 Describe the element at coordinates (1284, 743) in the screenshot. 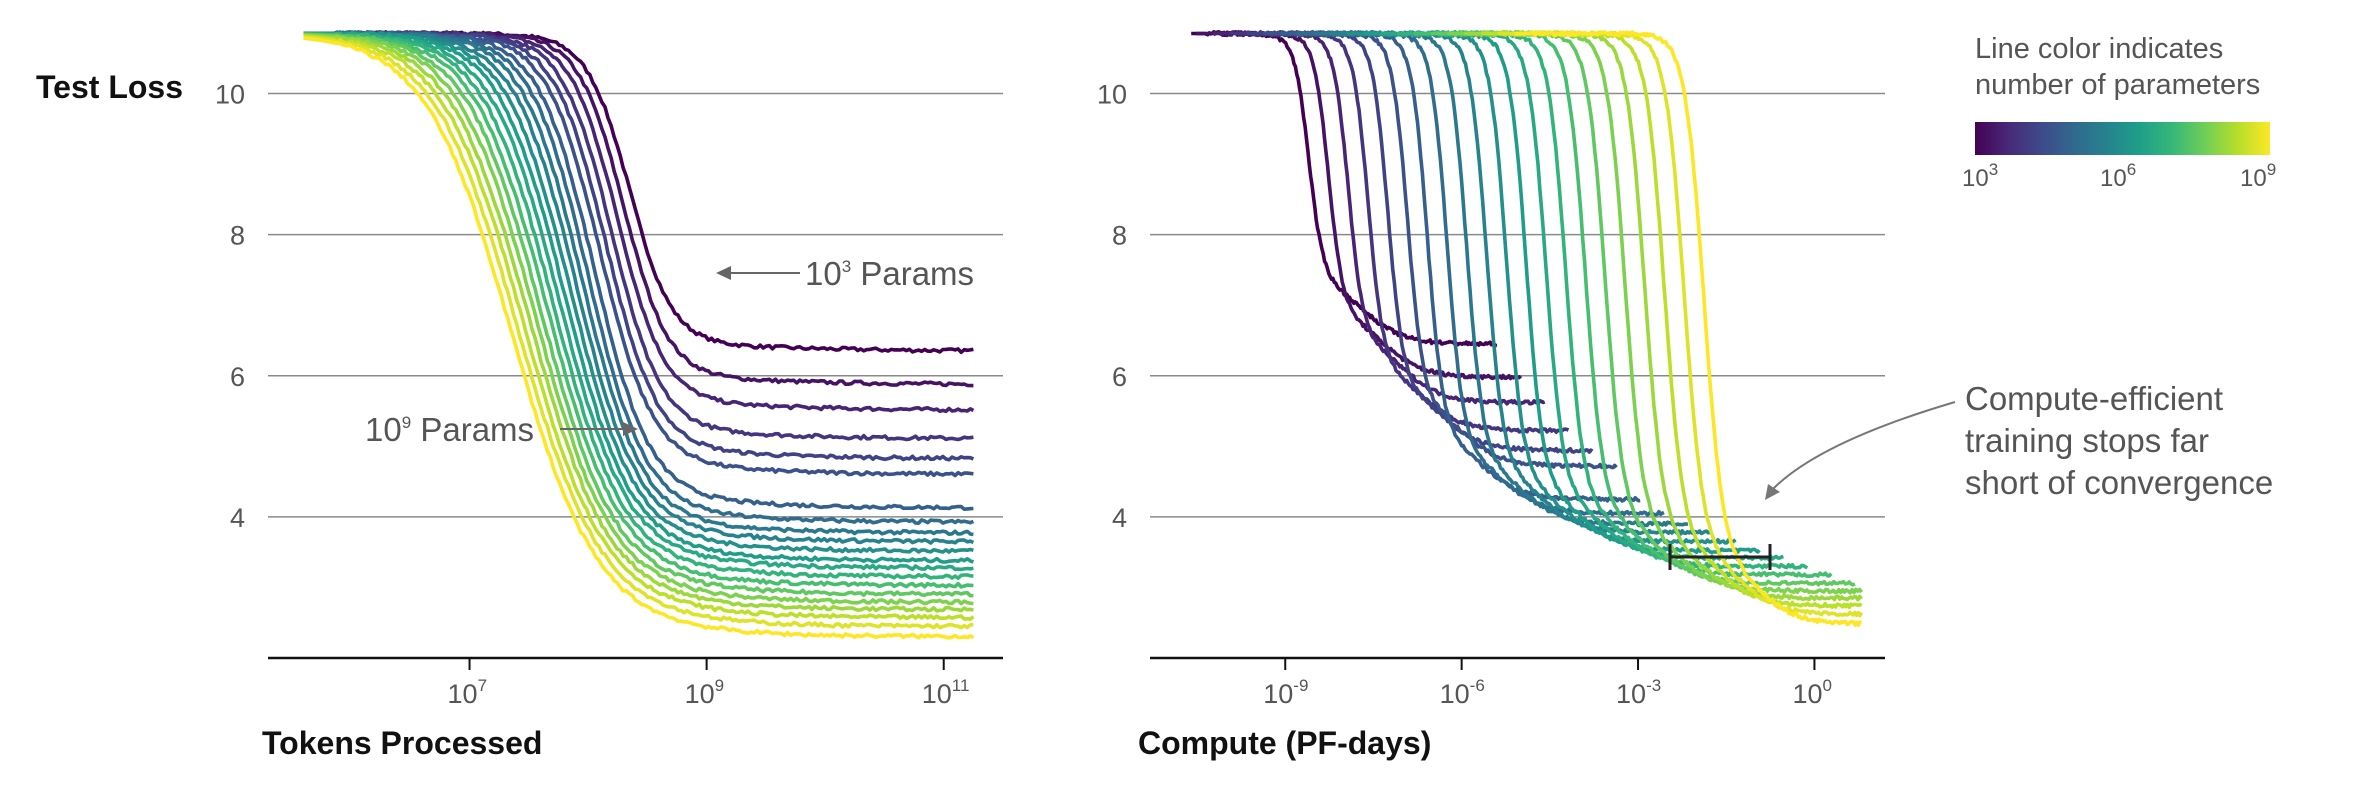

I see `right-x-axis-title: Compute (PF-days)` at that location.